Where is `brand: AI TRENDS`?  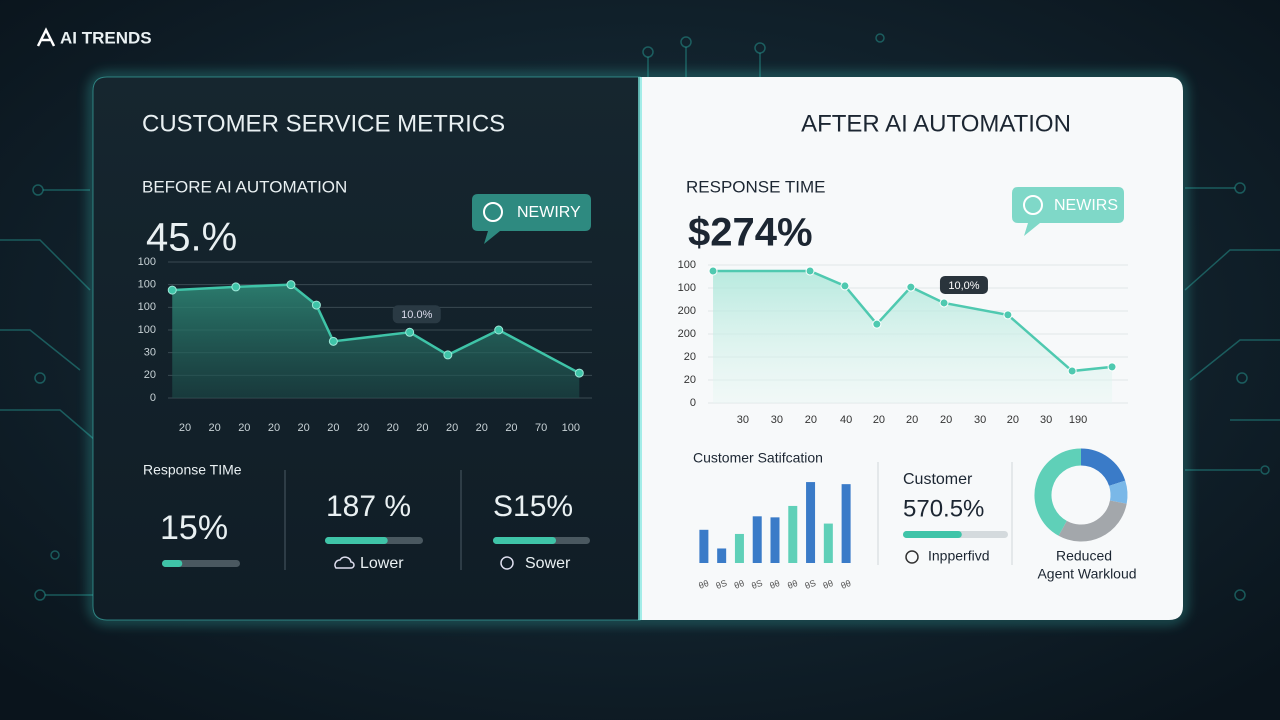
brand: AI TRENDS is located at coordinates (106, 37).